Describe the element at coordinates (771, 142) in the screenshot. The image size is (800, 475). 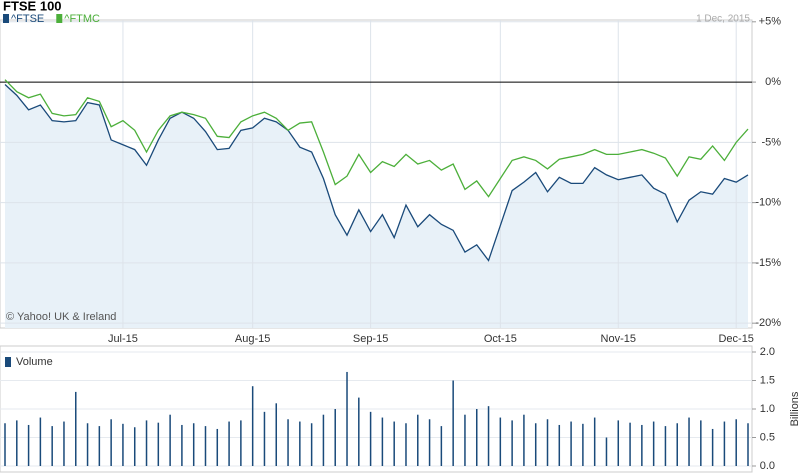
I see `y-tick-label: -5%` at that location.